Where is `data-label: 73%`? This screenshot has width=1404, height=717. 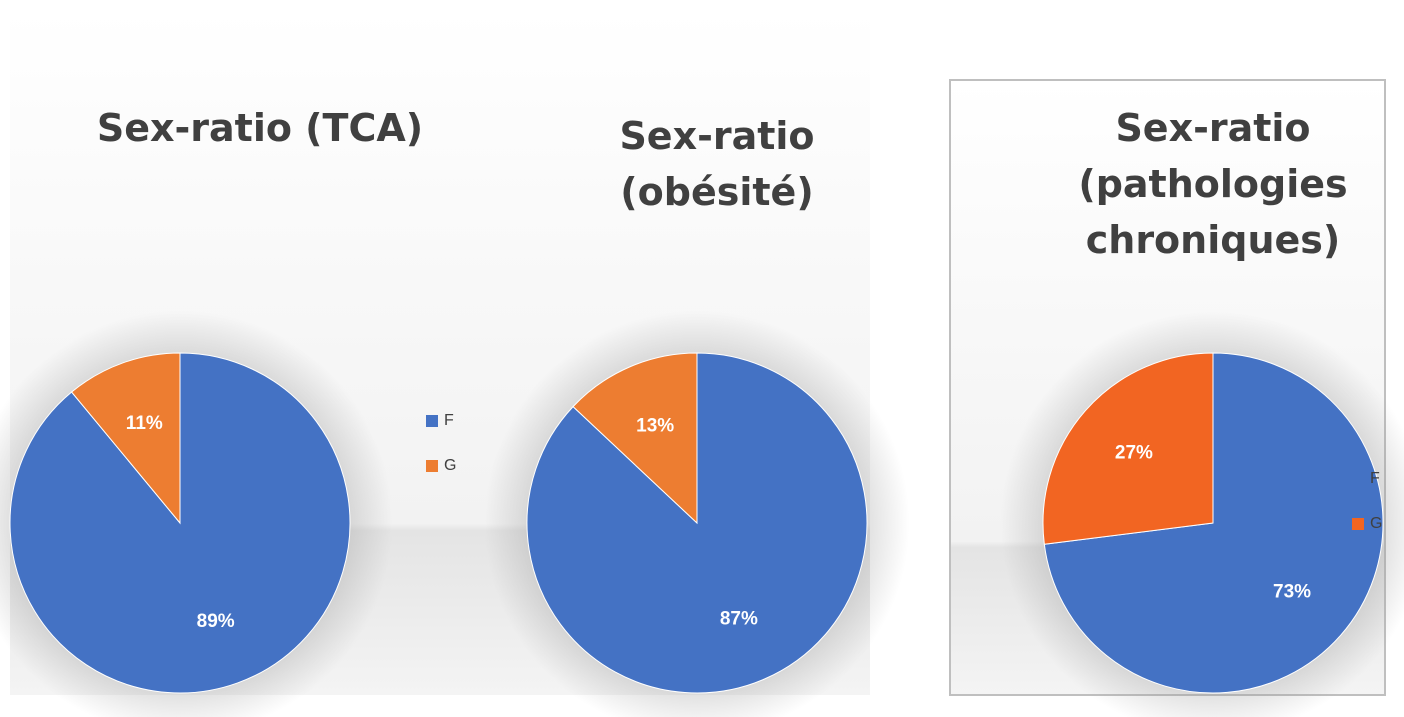 data-label: 73% is located at coordinates (1292, 592).